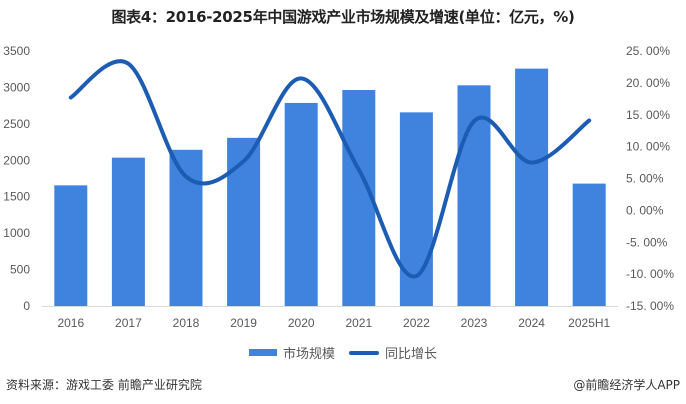 The height and width of the screenshot is (404, 686). What do you see at coordinates (343, 352) in the screenshot?
I see `legend: 市场规模 同比增长` at bounding box center [343, 352].